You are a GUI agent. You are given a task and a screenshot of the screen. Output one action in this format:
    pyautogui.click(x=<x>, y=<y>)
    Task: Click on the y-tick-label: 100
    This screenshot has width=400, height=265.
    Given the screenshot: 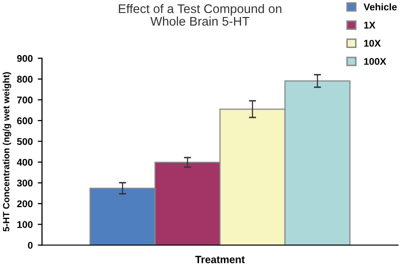 What is the action you would take?
    pyautogui.click(x=25, y=224)
    